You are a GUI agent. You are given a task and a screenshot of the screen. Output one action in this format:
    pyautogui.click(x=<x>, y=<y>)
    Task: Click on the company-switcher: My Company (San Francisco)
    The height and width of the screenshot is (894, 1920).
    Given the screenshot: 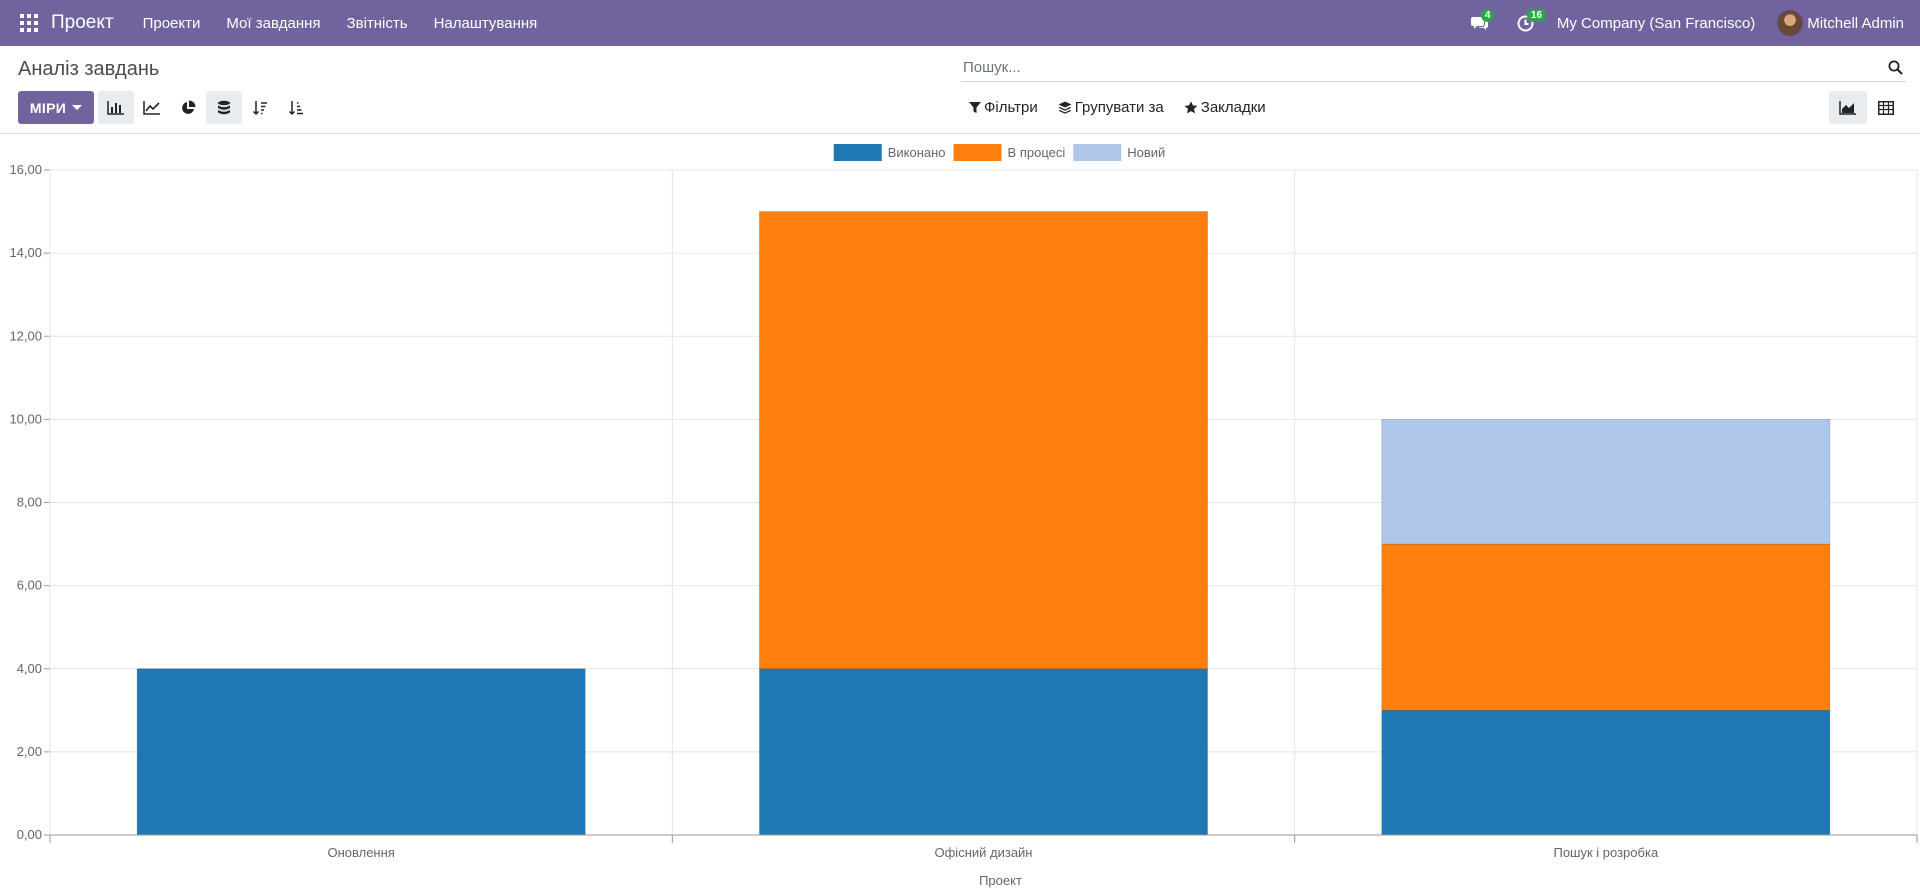 What is the action you would take?
    pyautogui.click(x=1656, y=23)
    